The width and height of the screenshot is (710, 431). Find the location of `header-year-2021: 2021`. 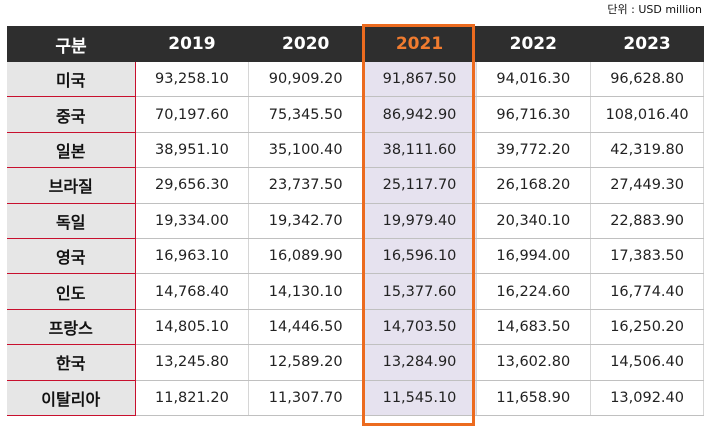

header-year-2021: 2021 is located at coordinates (419, 44).